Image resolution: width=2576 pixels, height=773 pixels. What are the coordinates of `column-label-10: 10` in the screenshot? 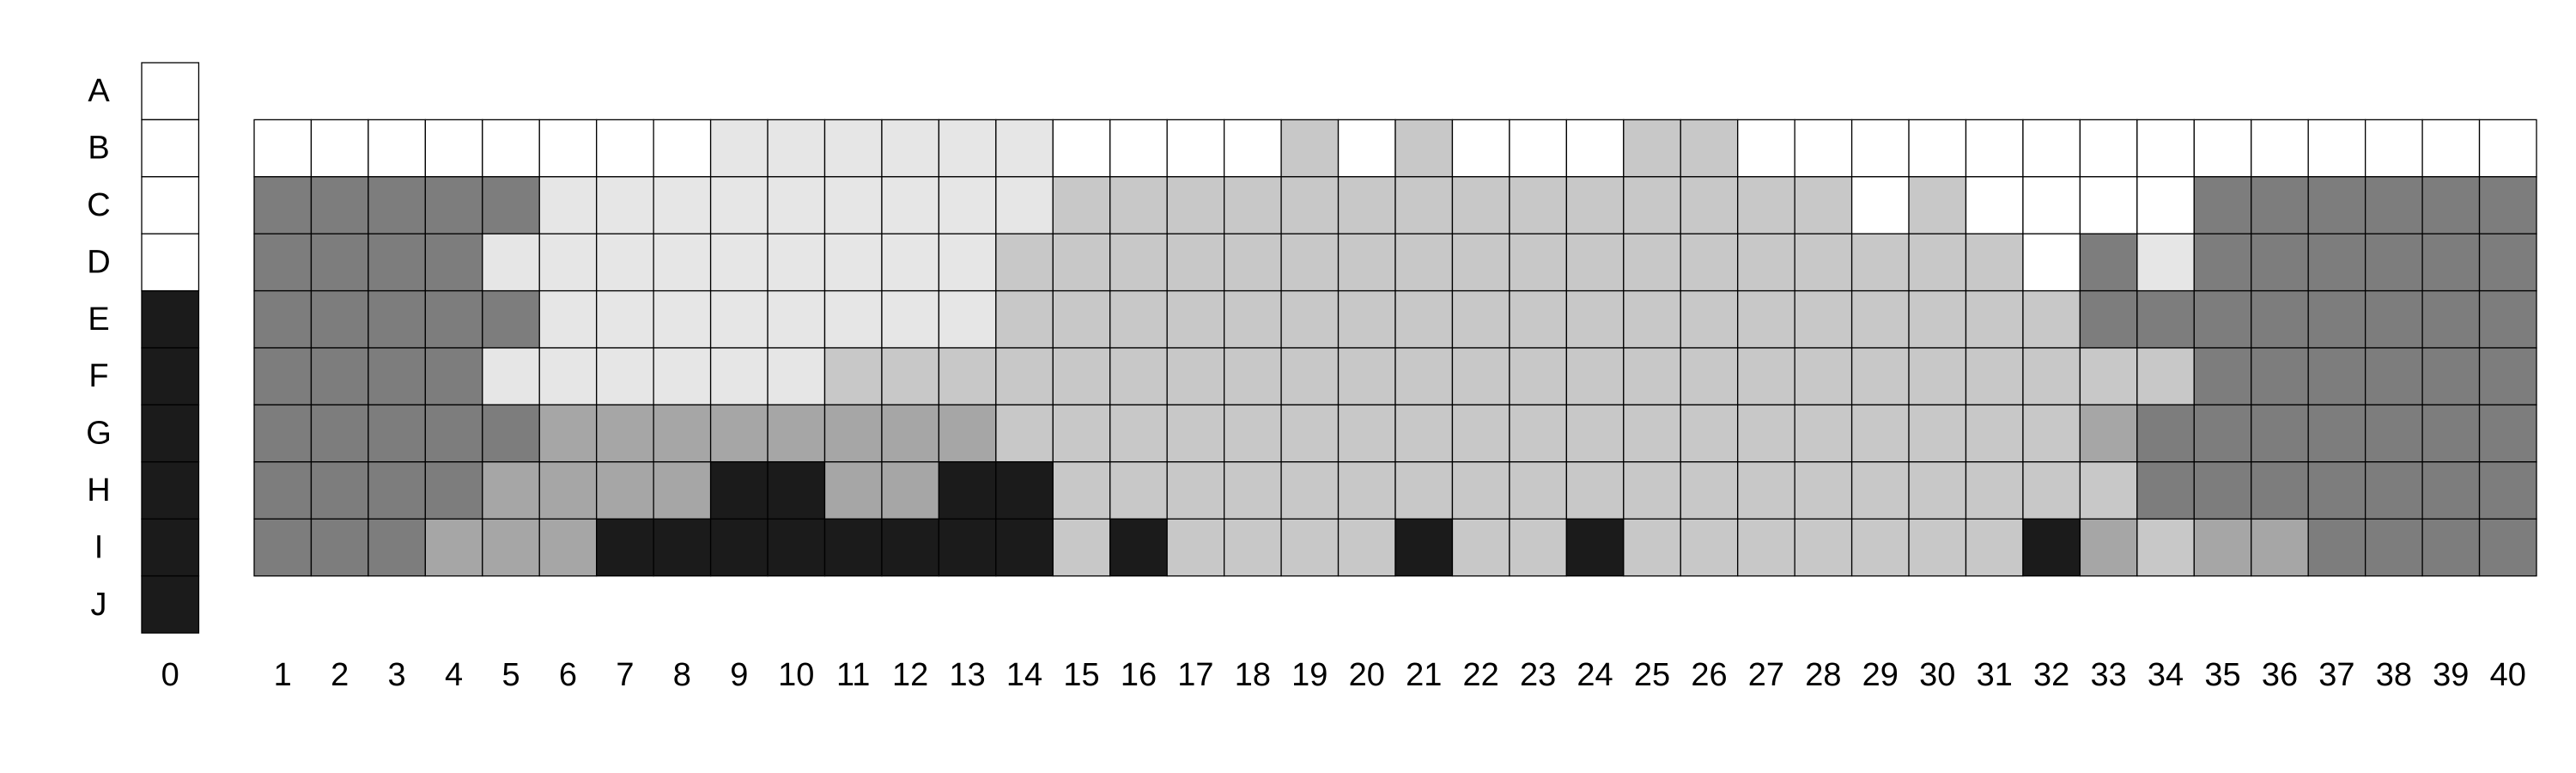 It's located at (796, 675).